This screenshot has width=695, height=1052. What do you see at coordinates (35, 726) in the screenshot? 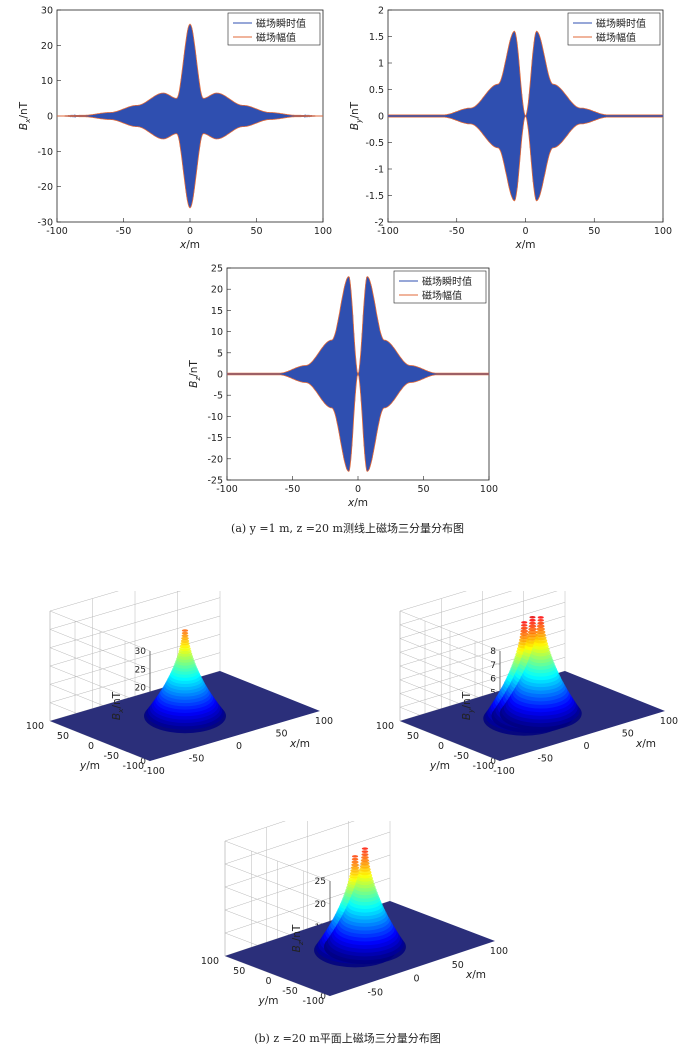
I see `y-tick-label: 100` at bounding box center [35, 726].